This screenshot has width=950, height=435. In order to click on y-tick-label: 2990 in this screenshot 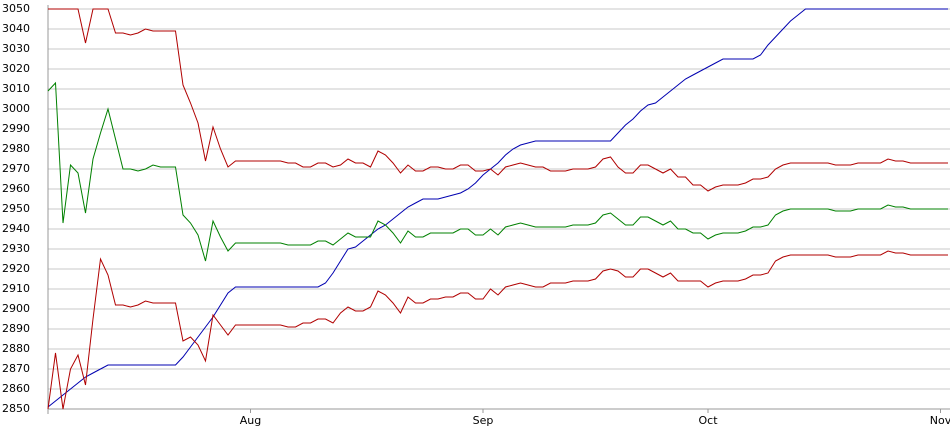, I will do `click(16, 128)`.